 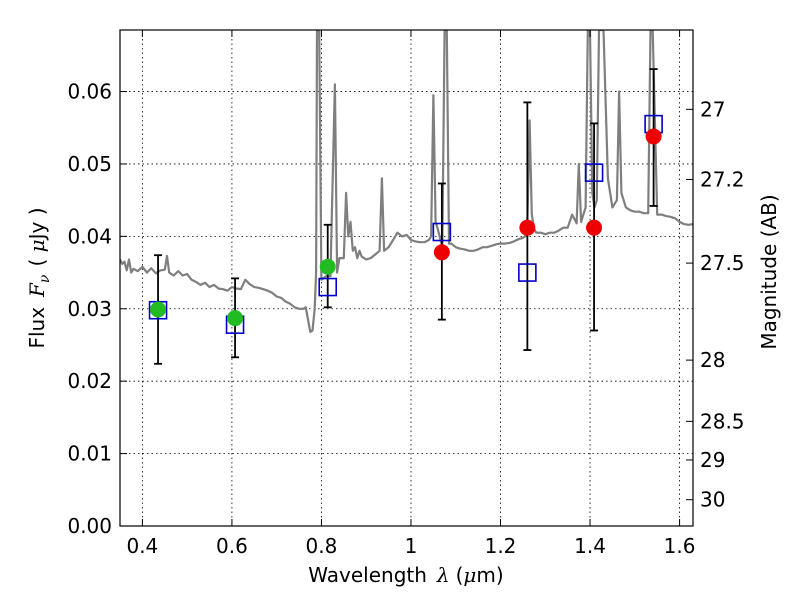 I want to click on y-tick-label: 0.00, so click(x=89, y=526).